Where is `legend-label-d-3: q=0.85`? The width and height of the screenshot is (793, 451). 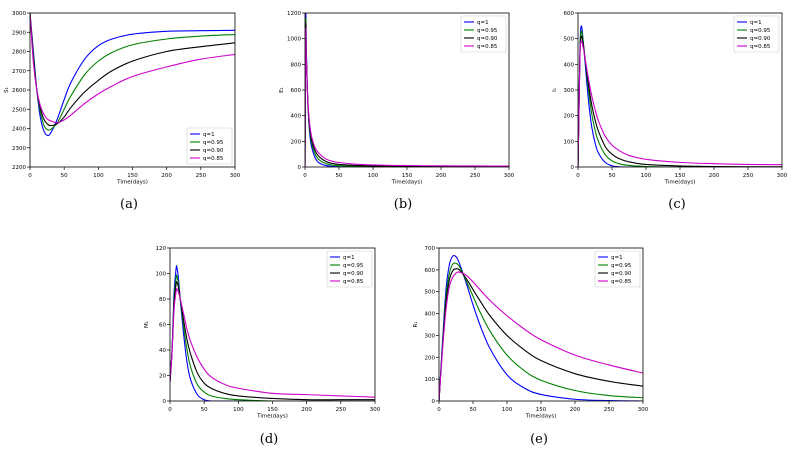
legend-label-d-3: q=0.85 is located at coordinates (353, 282).